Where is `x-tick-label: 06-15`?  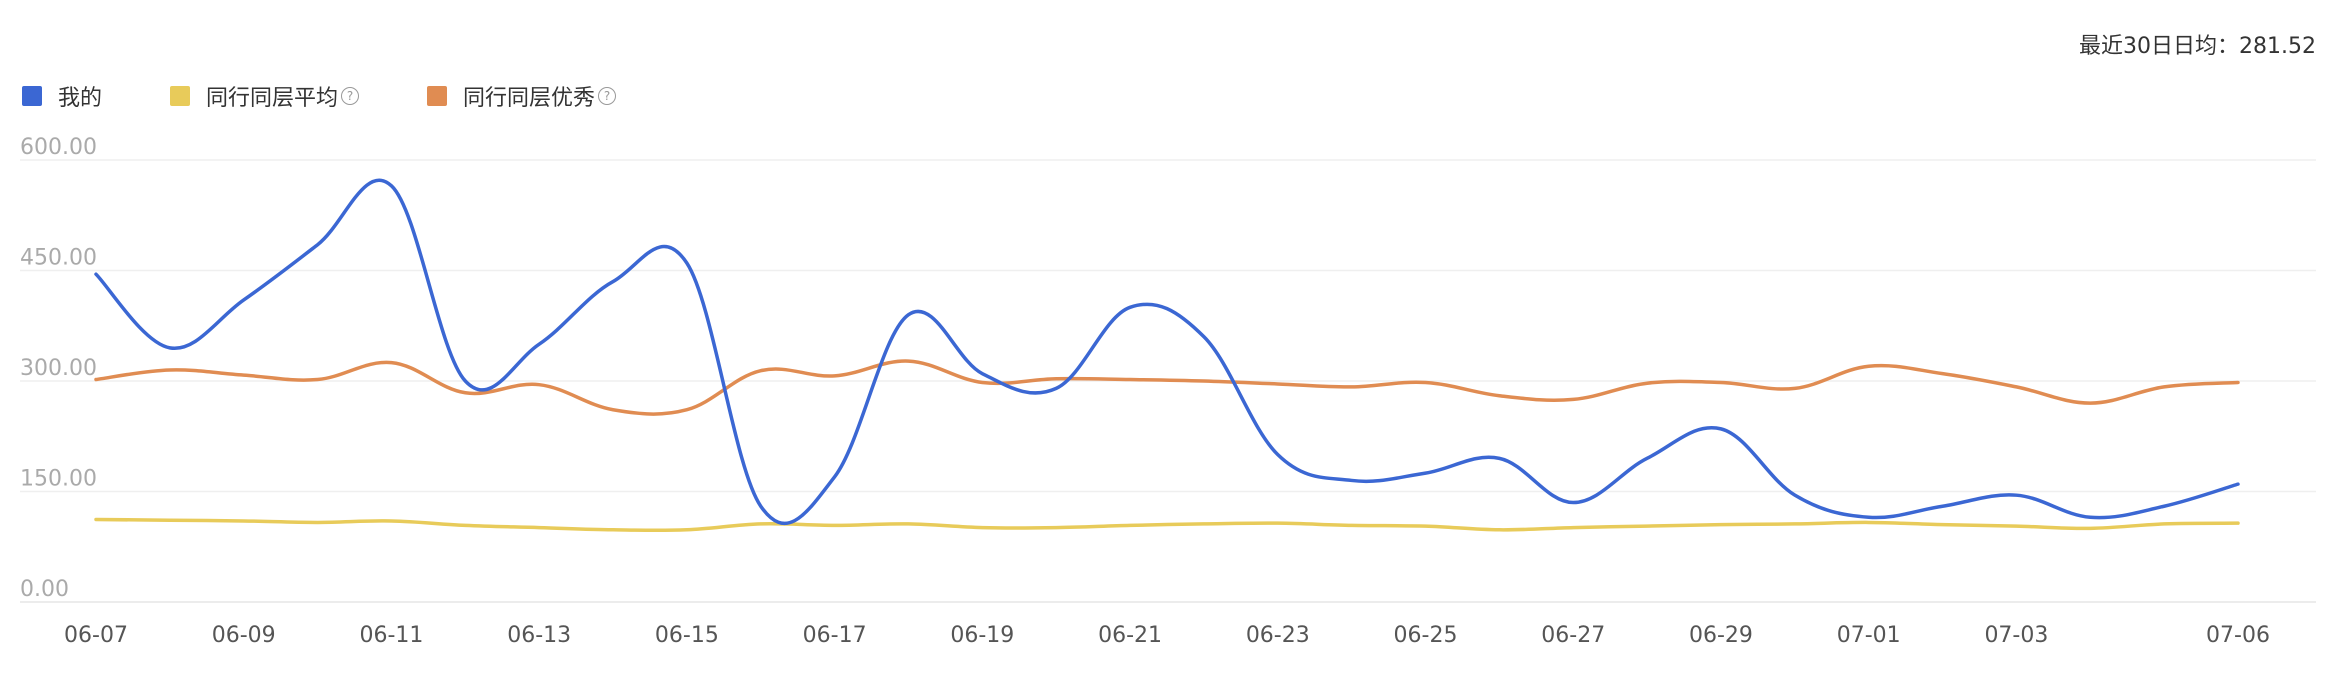
x-tick-label: 06-15 is located at coordinates (687, 635).